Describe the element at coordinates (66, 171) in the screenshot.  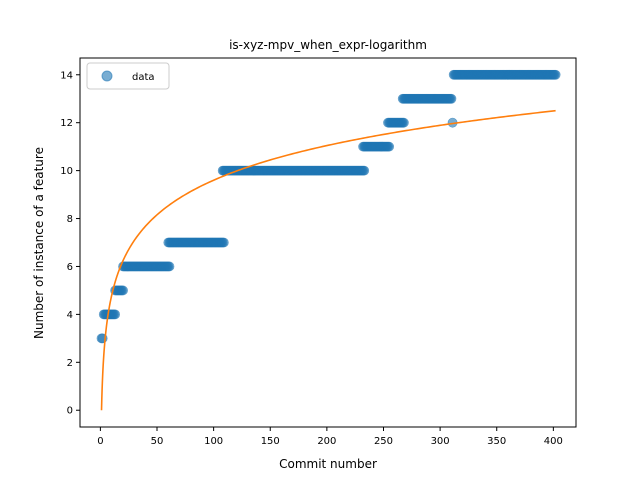
I see `y-tick-label: 10` at that location.